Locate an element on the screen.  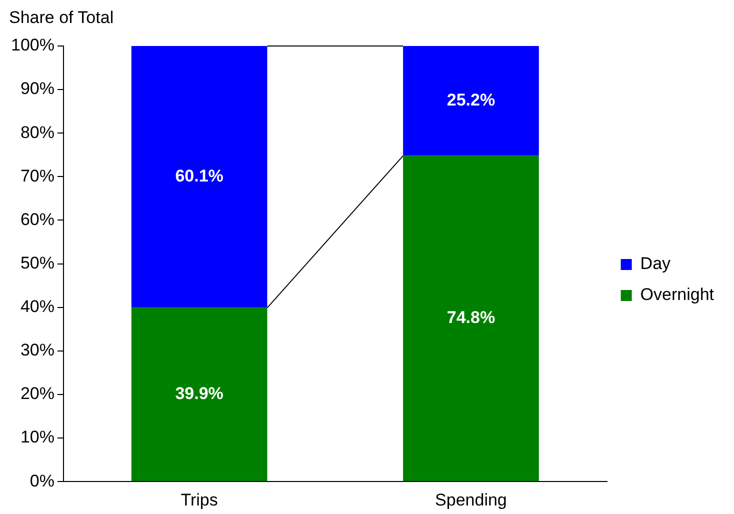
y-tick-label: 80% is located at coordinates (37, 132).